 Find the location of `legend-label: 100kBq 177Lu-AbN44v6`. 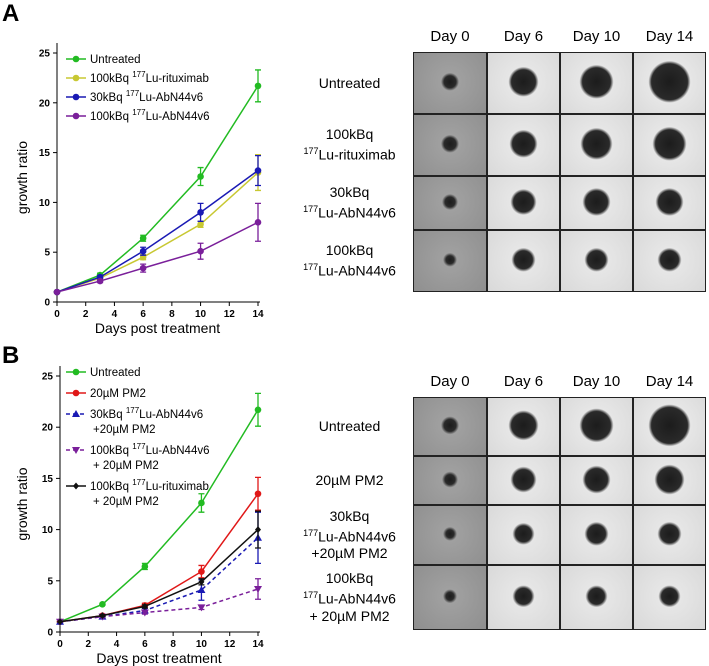

legend-label: 100kBq 177Lu-AbN44v6 is located at coordinates (150, 115).